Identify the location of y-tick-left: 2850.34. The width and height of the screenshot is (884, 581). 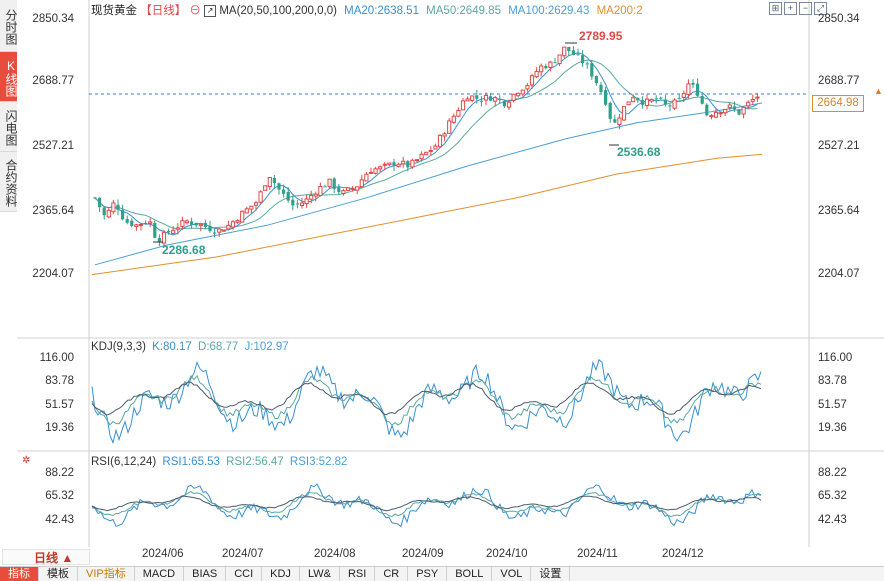
(53, 19).